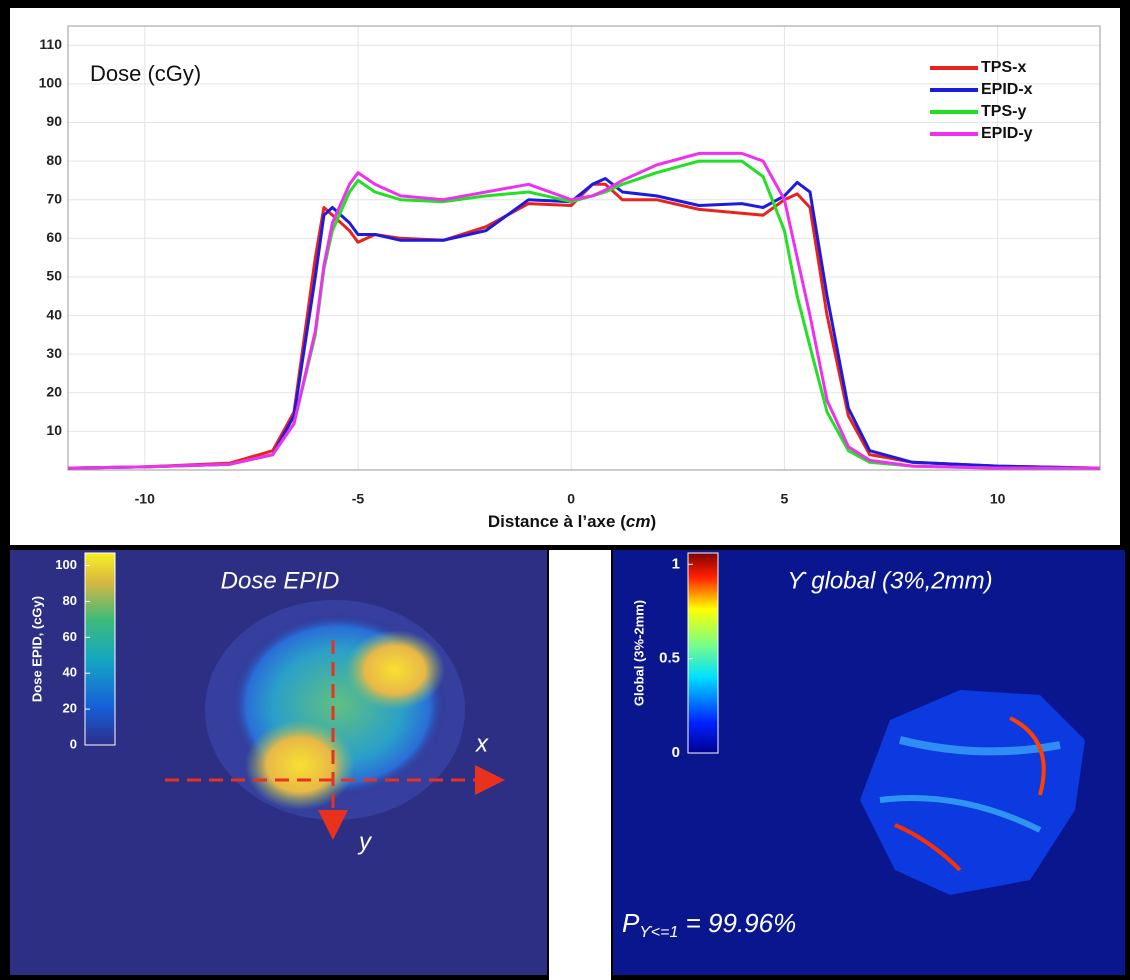  Describe the element at coordinates (1007, 133) in the screenshot. I see `legend-label: EPID-y` at that location.